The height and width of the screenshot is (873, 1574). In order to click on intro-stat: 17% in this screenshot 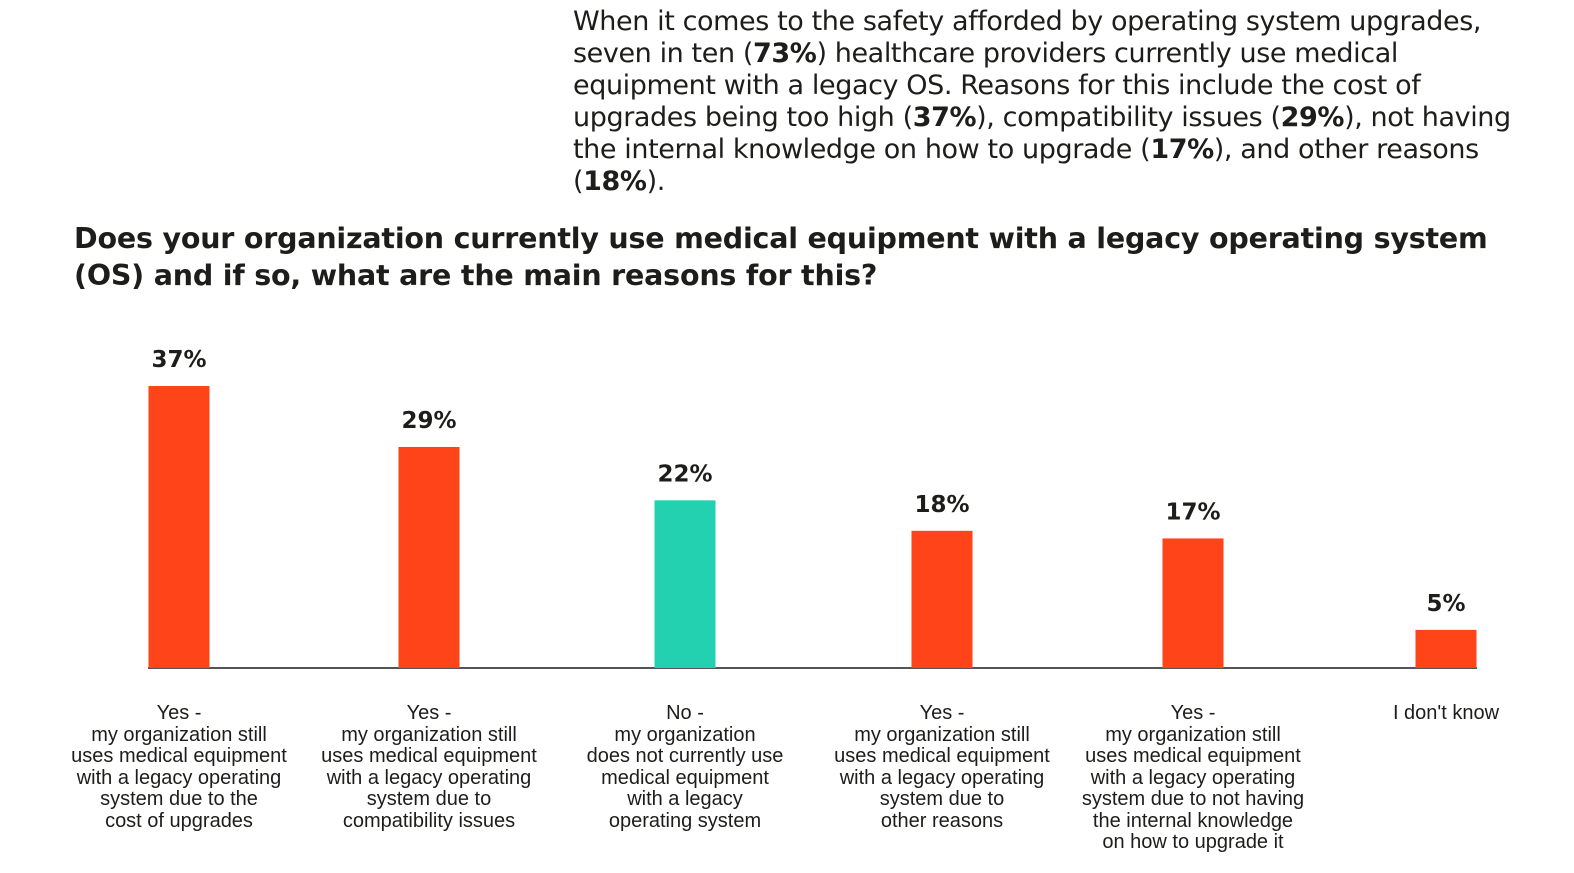, I will do `click(1182, 149)`.